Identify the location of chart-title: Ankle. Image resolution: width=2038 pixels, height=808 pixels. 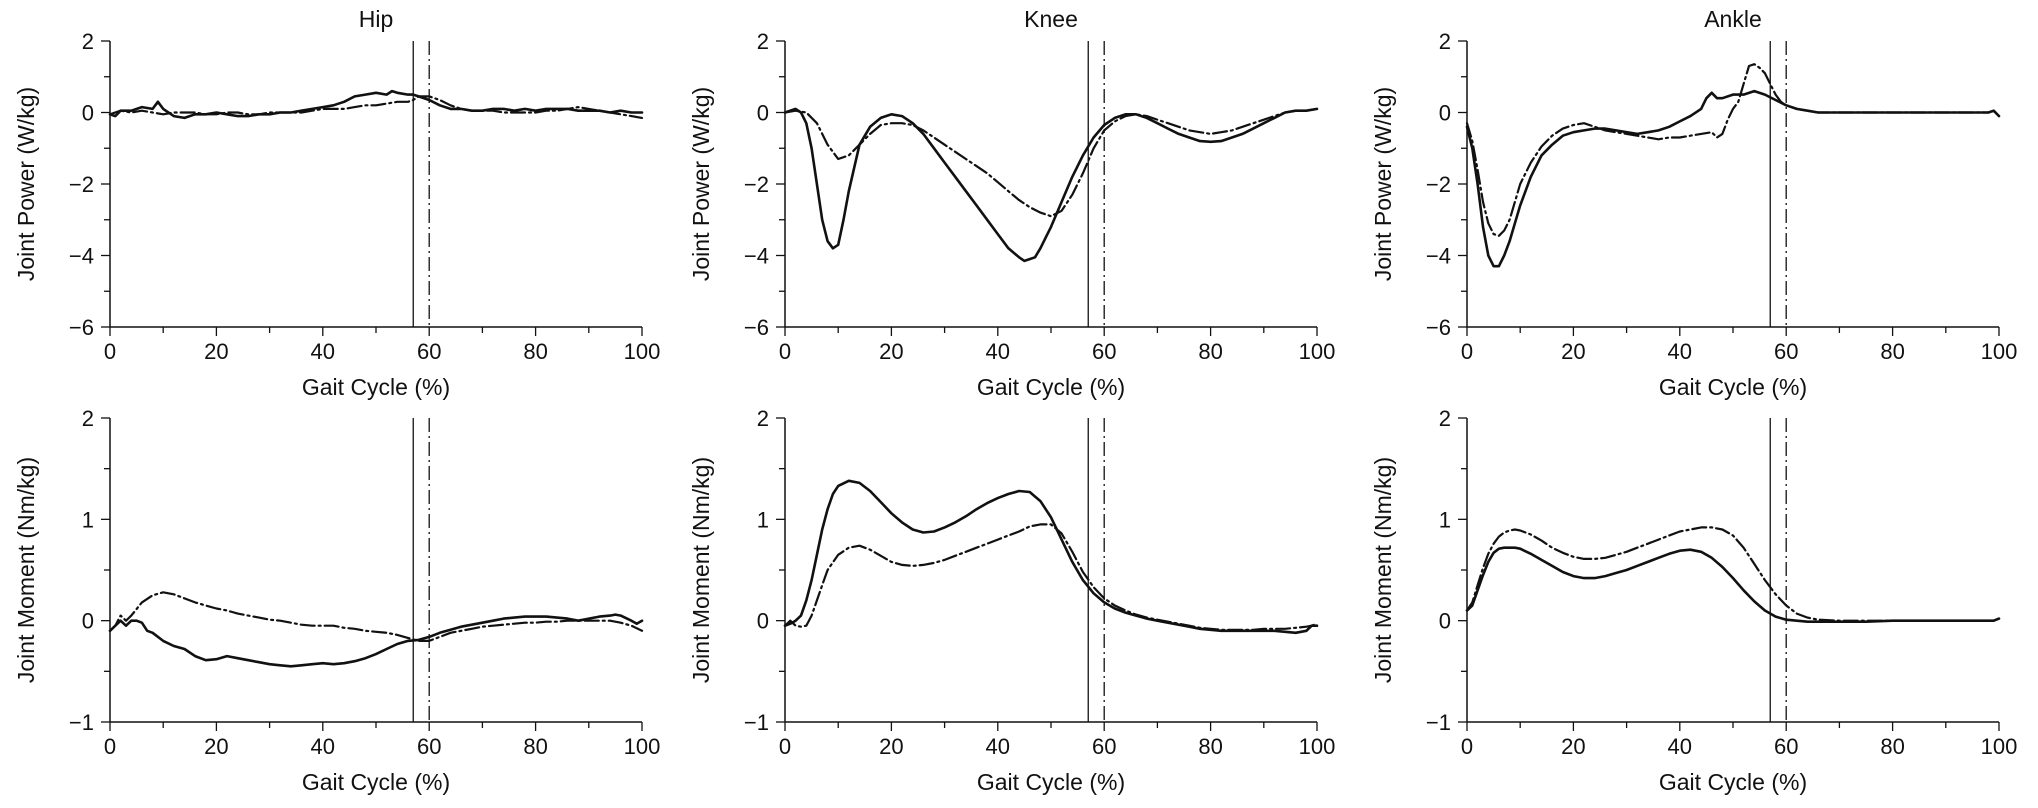
(1733, 19).